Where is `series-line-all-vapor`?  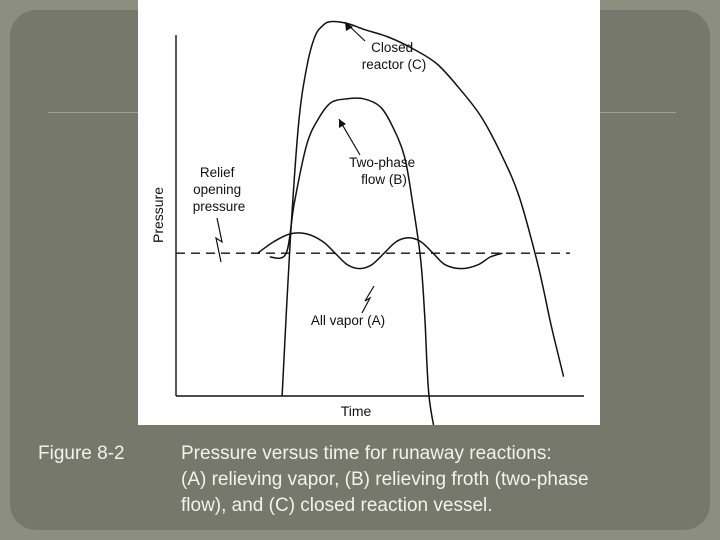
series-line-all-vapor is located at coordinates (380, 251).